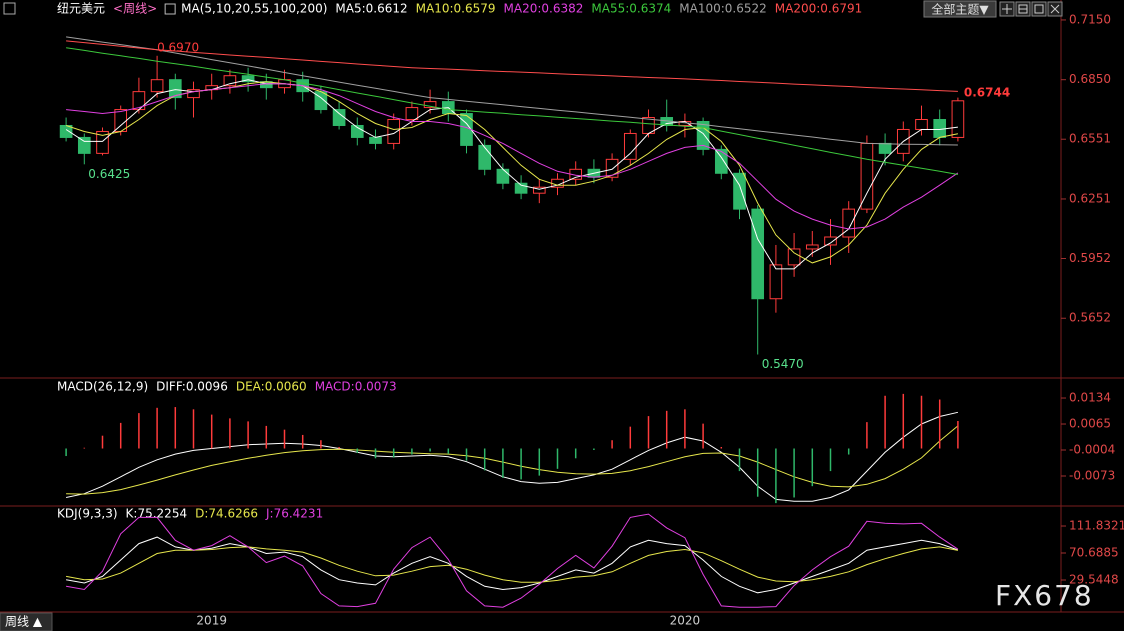  I want to click on legend-entry: K:75.2254, so click(157, 514).